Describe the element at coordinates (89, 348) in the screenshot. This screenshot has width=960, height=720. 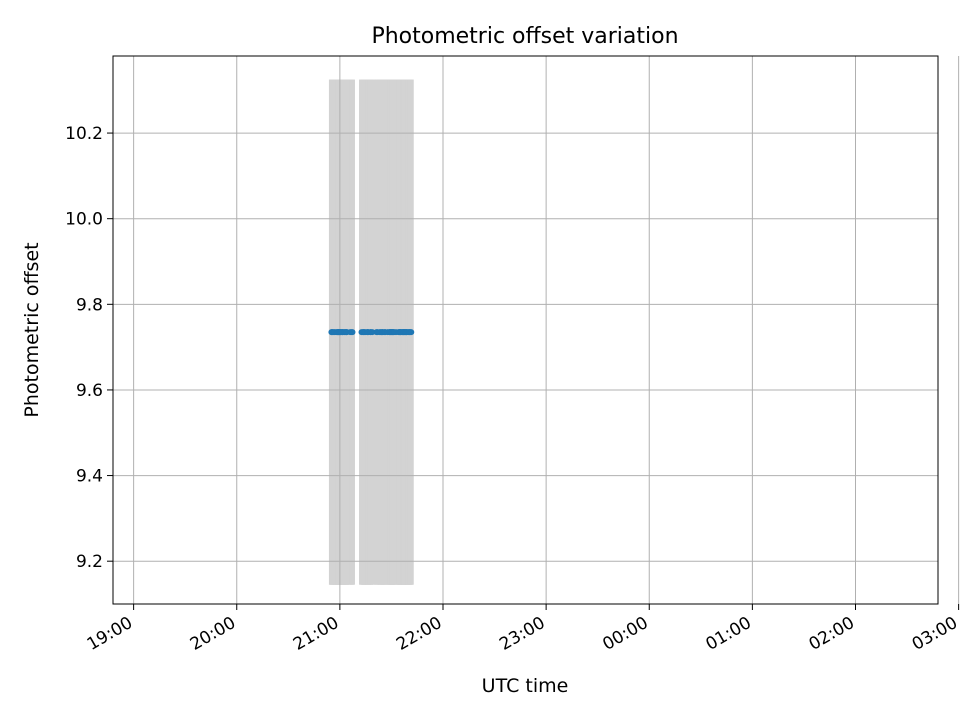
I see `y-axis-ticks: 9.2 9.4 9.6 9.8 10.0 10.2` at that location.